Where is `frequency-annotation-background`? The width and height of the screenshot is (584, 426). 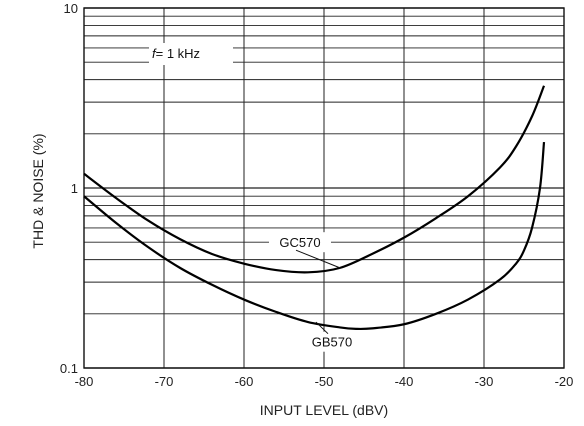 frequency-annotation-background is located at coordinates (191, 54).